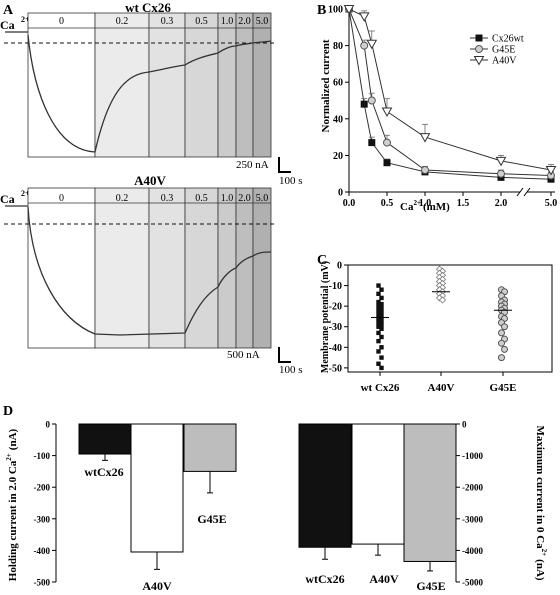 The width and height of the screenshot is (560, 595). What do you see at coordinates (252, 165) in the screenshot?
I see `scale-current-label: 250 nA` at bounding box center [252, 165].